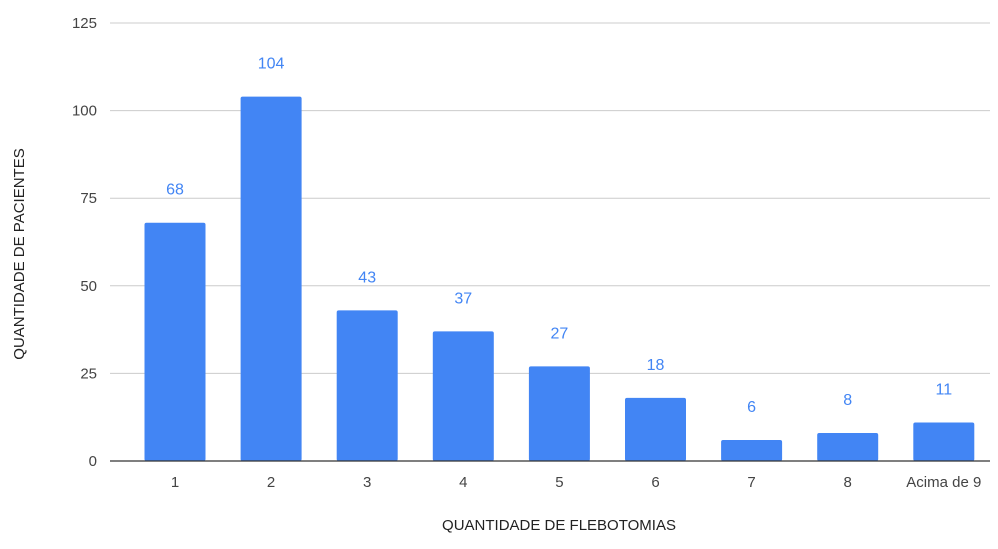  What do you see at coordinates (655, 482) in the screenshot?
I see `x-tick-label: 6` at bounding box center [655, 482].